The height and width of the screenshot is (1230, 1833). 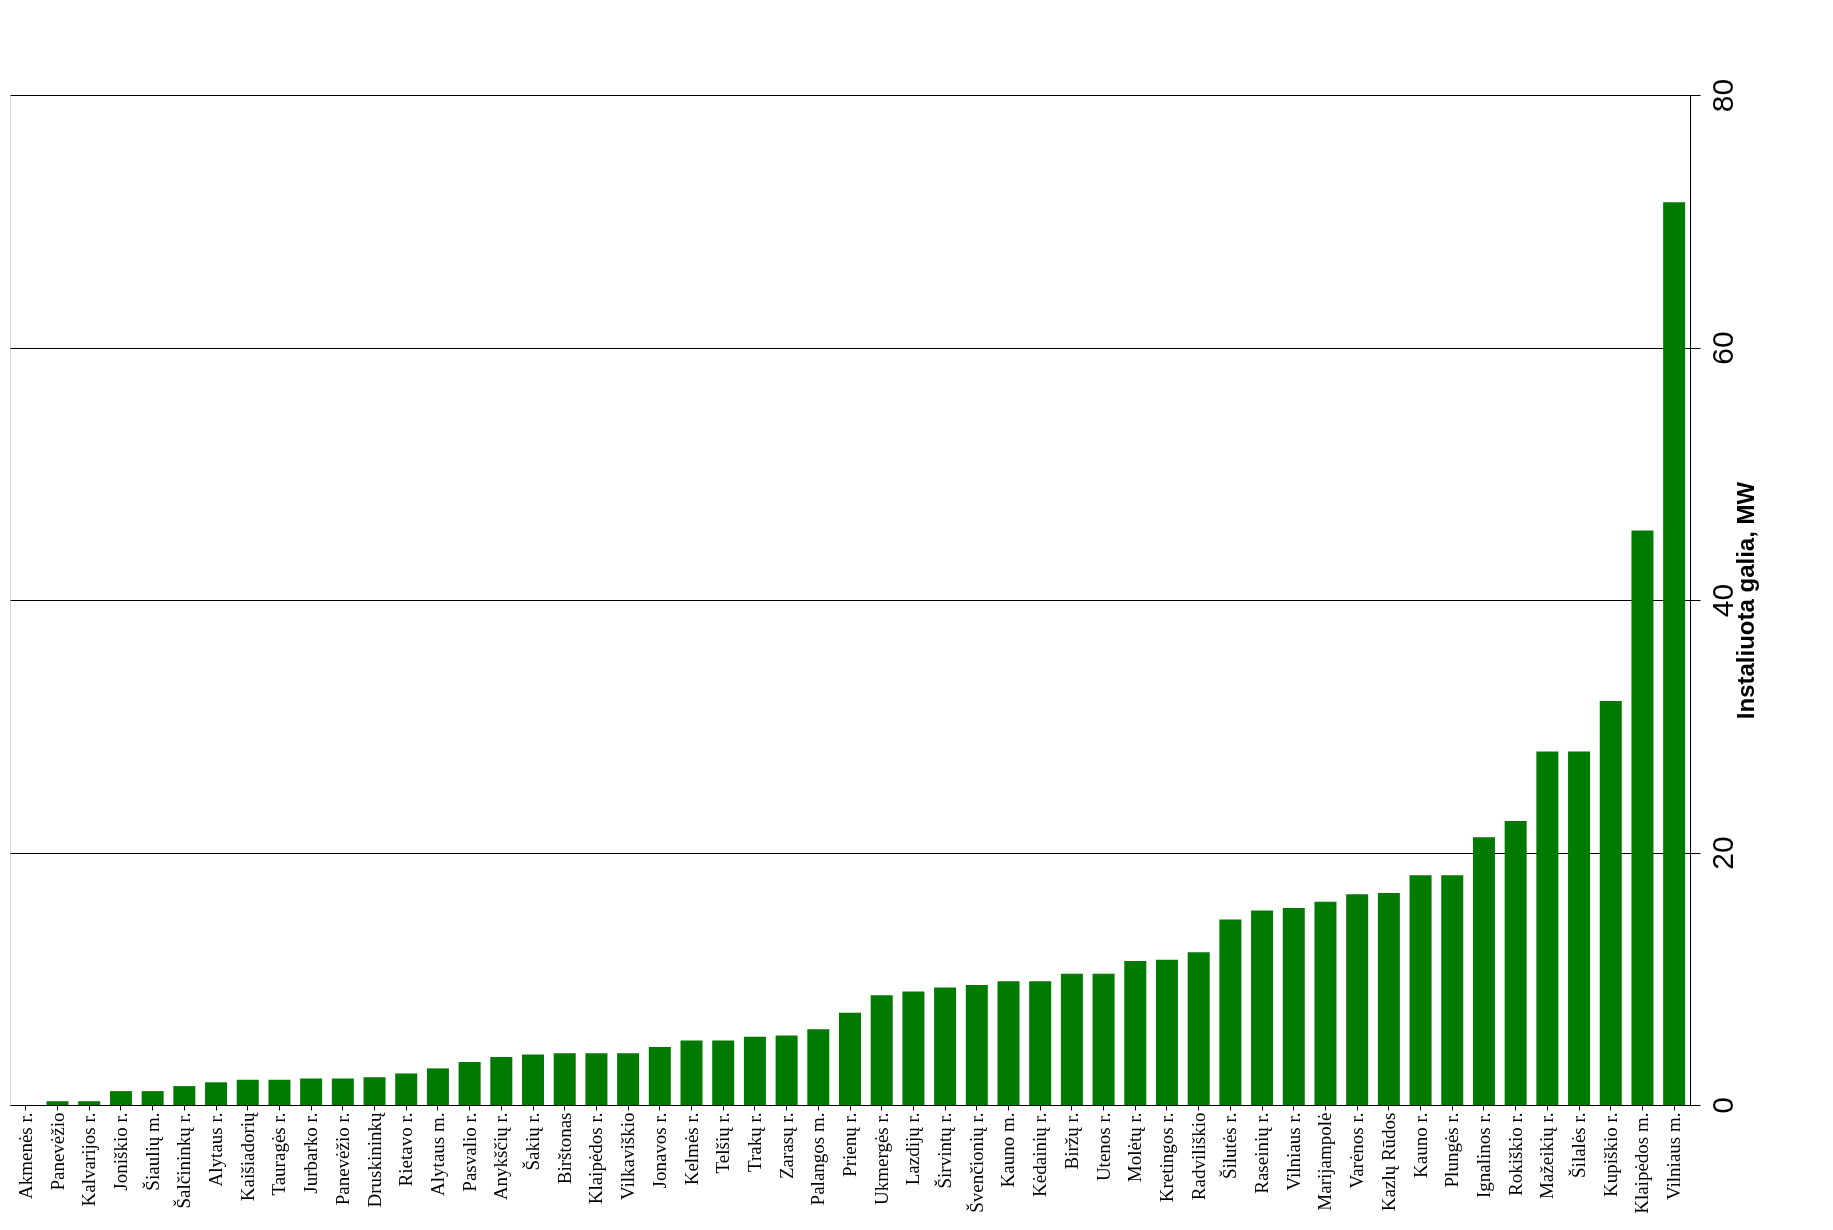 What do you see at coordinates (1674, 1156) in the screenshot?
I see `x-tick-label: Vilniaus m.` at bounding box center [1674, 1156].